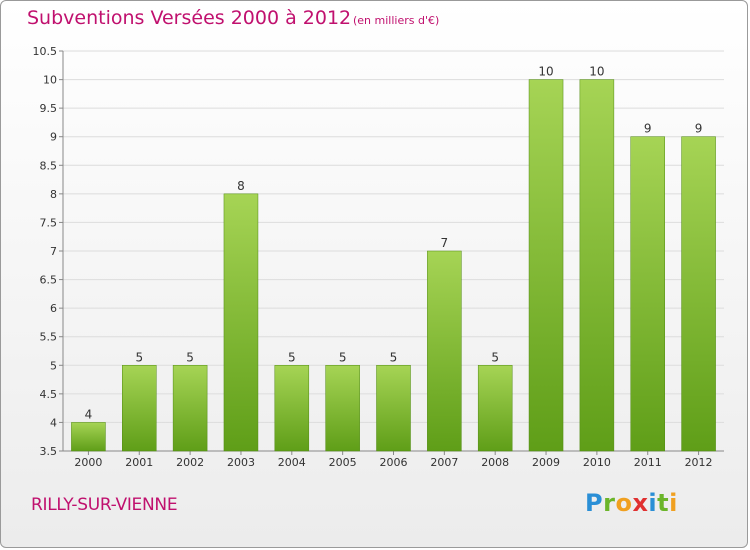 Image resolution: width=750 pixels, height=550 pixels. I want to click on data-label-2002: 5, so click(190, 357).